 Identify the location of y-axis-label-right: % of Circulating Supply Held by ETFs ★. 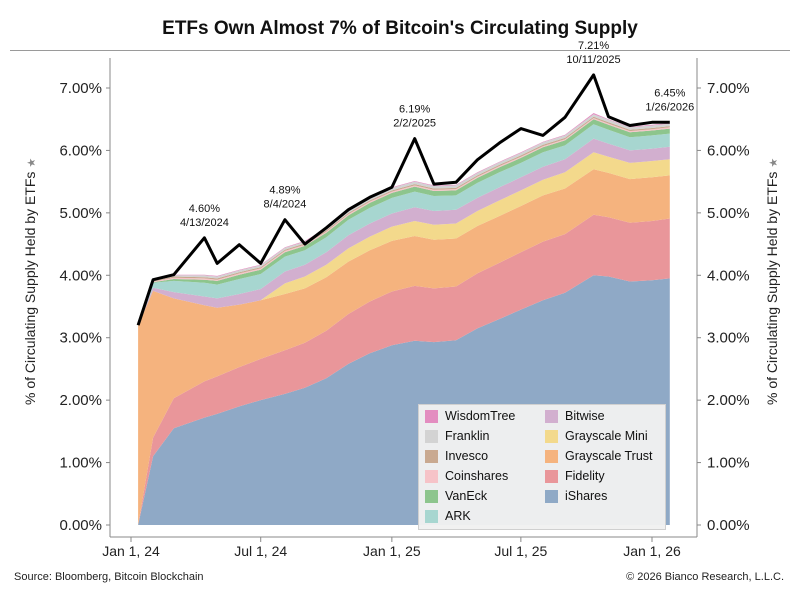
(772, 281).